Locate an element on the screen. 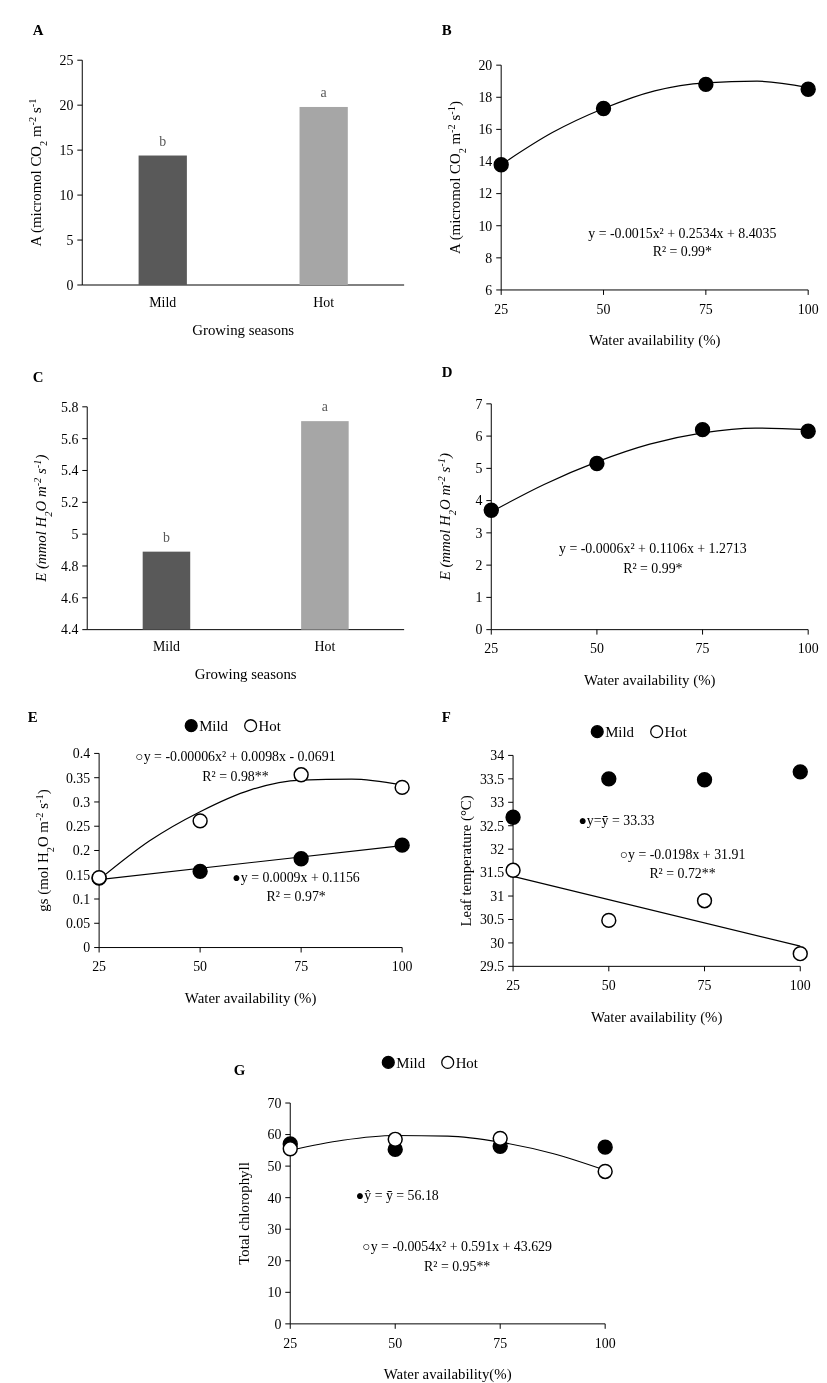 This screenshot has width=827, height=1383. annotation: y = -0.0006x² + 0.1106x + 1.2713 is located at coordinates (653, 548).